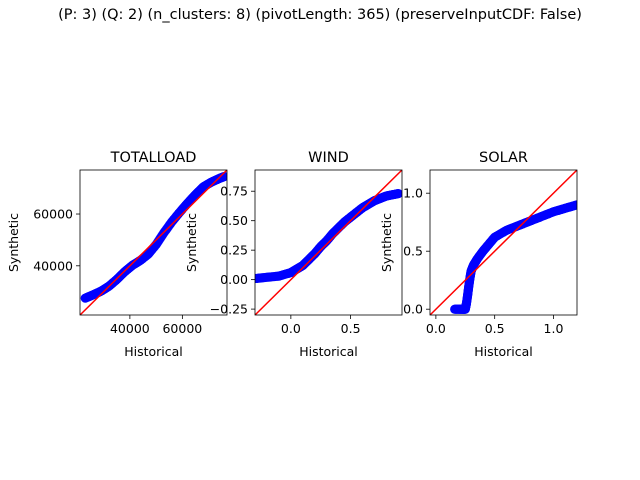  I want to click on y-tick-label: 1.0, so click(413, 193).